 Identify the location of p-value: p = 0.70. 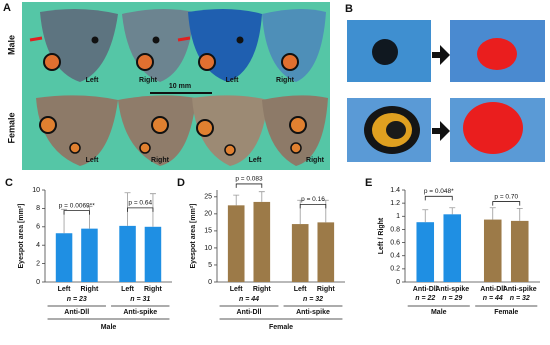
(506, 196).